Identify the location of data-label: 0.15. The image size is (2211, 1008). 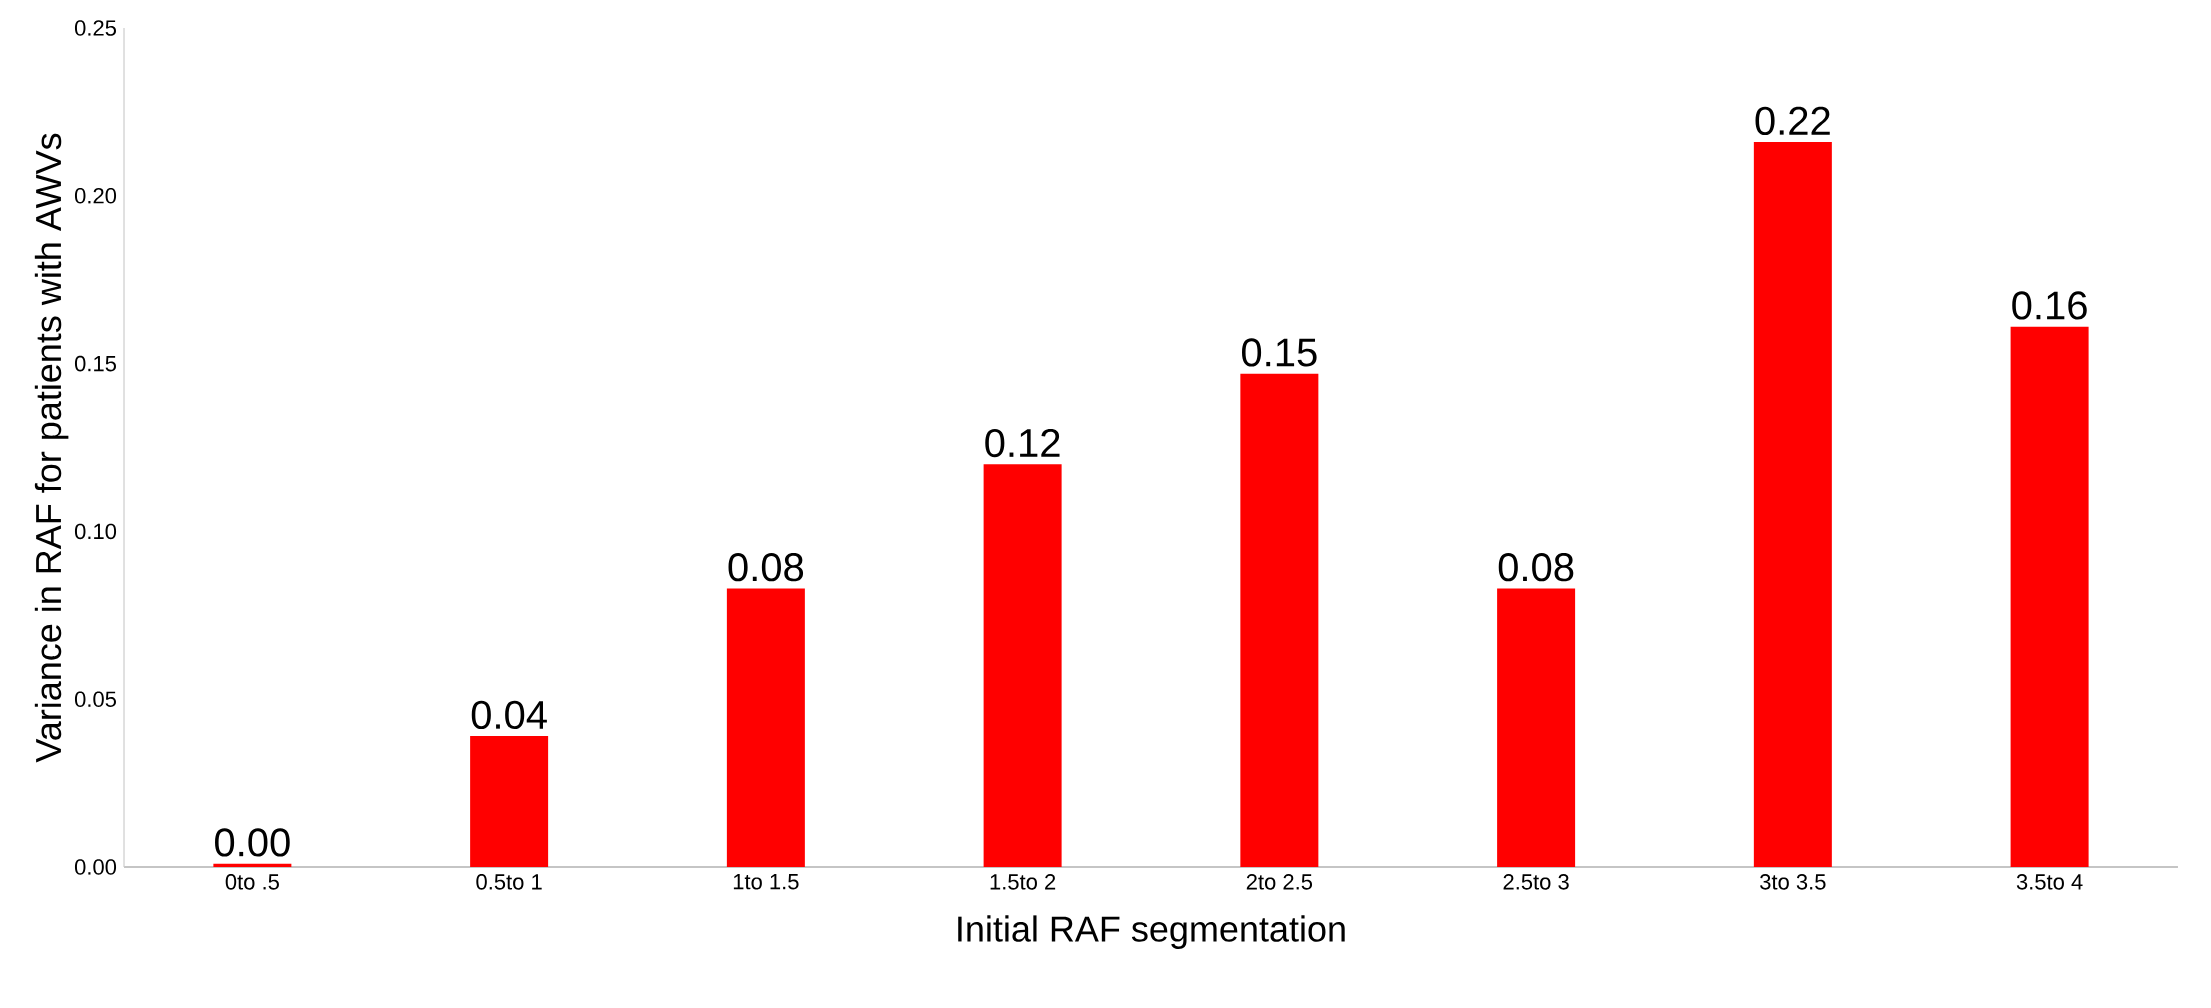
(1279, 352).